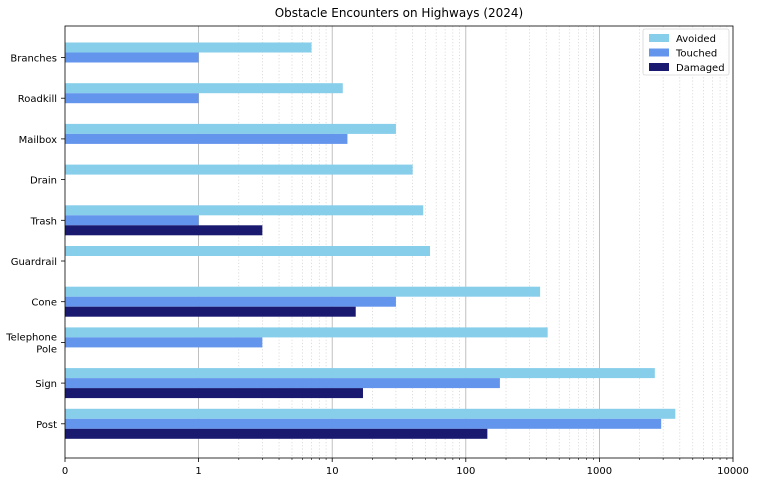  I want to click on y-tick-label: Roadkill, so click(37, 99).